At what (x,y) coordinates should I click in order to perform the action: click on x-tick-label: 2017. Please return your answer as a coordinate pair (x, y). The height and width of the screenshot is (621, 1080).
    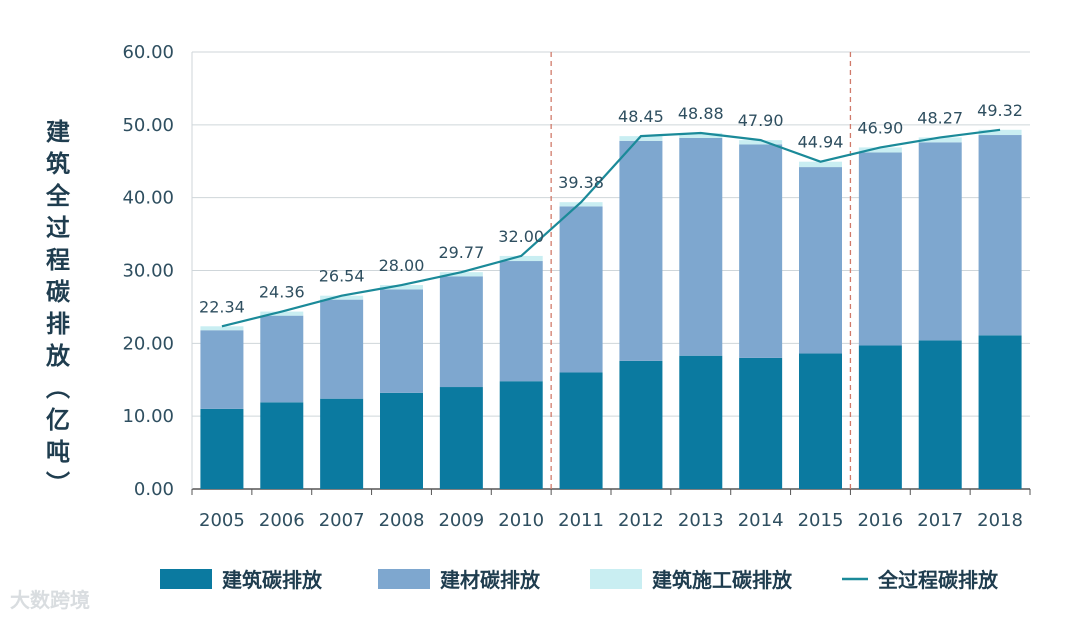
    Looking at the image, I should click on (940, 520).